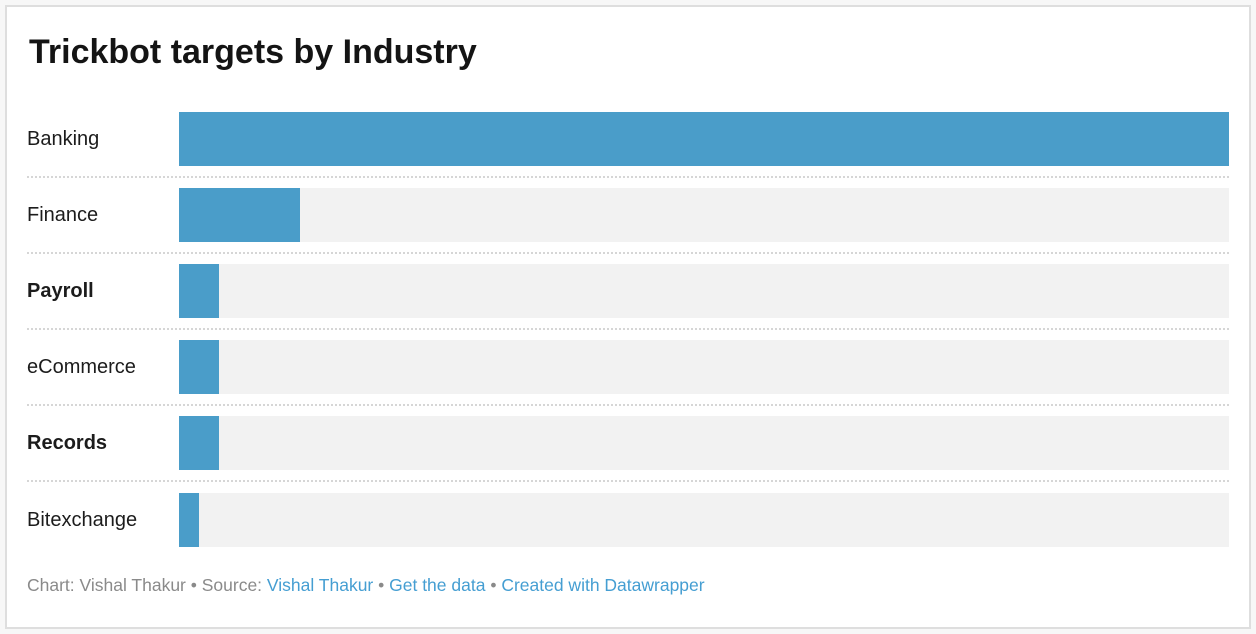 This screenshot has width=1256, height=634. What do you see at coordinates (67, 442) in the screenshot?
I see `category-label: Records` at bounding box center [67, 442].